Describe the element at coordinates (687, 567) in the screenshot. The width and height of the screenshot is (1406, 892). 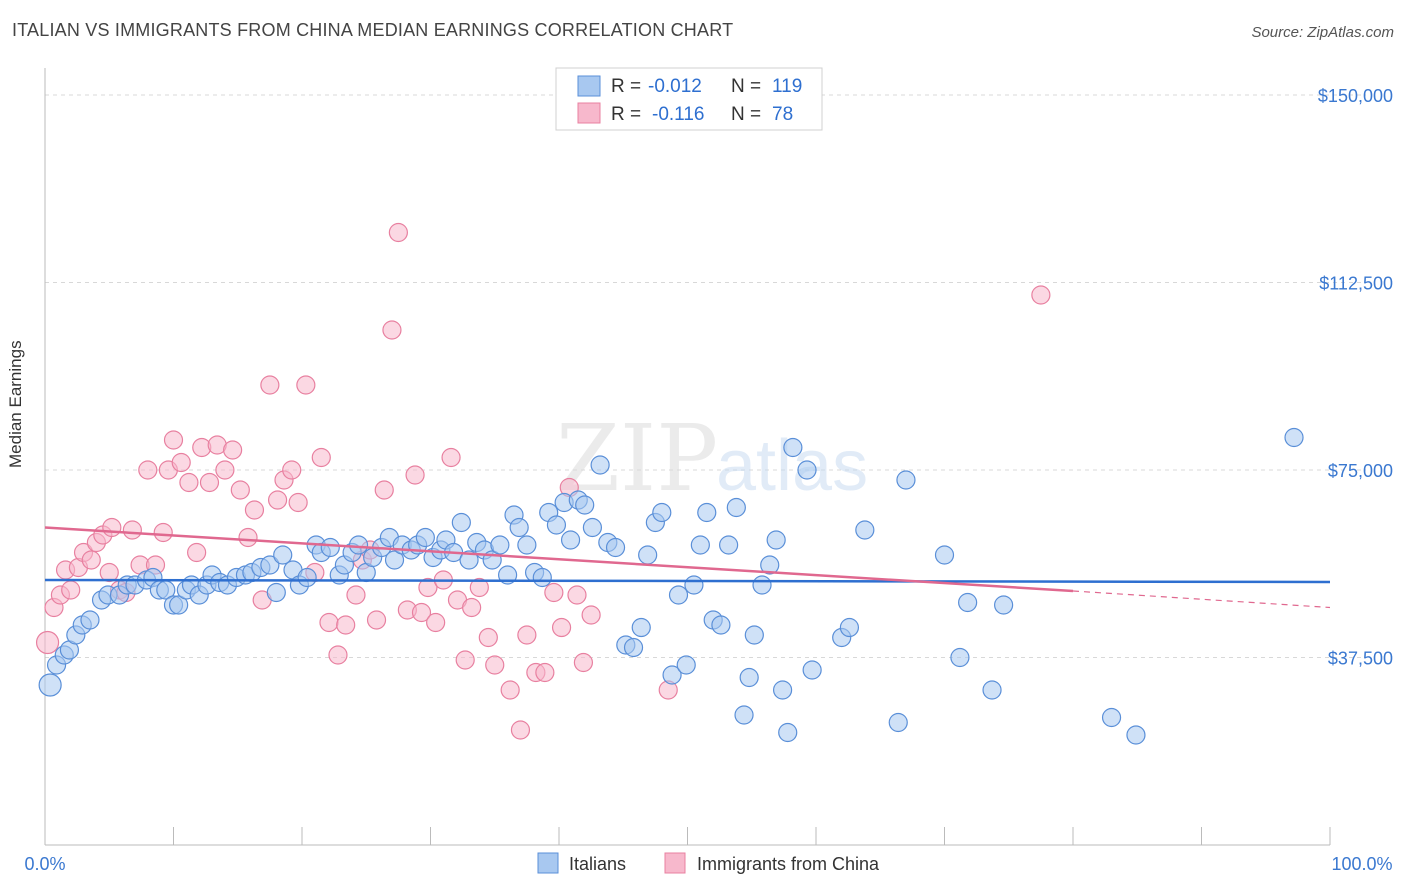
I see `trend-lines` at that location.